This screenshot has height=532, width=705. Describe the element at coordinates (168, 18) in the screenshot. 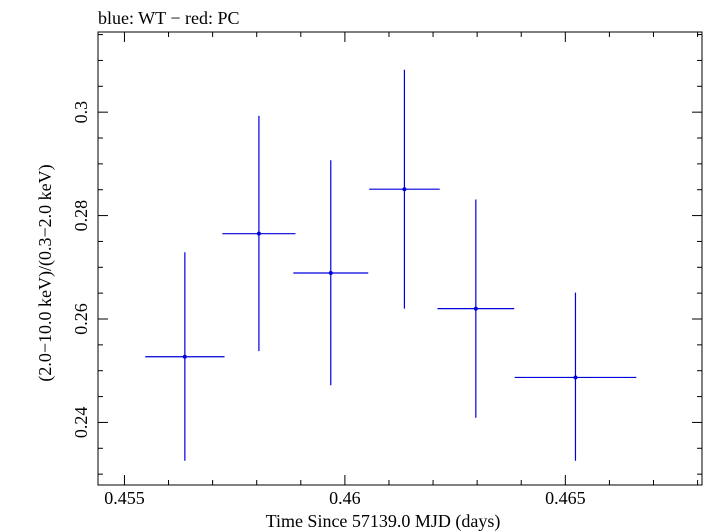

I see `chart-title: blue: WT − red: PC` at that location.